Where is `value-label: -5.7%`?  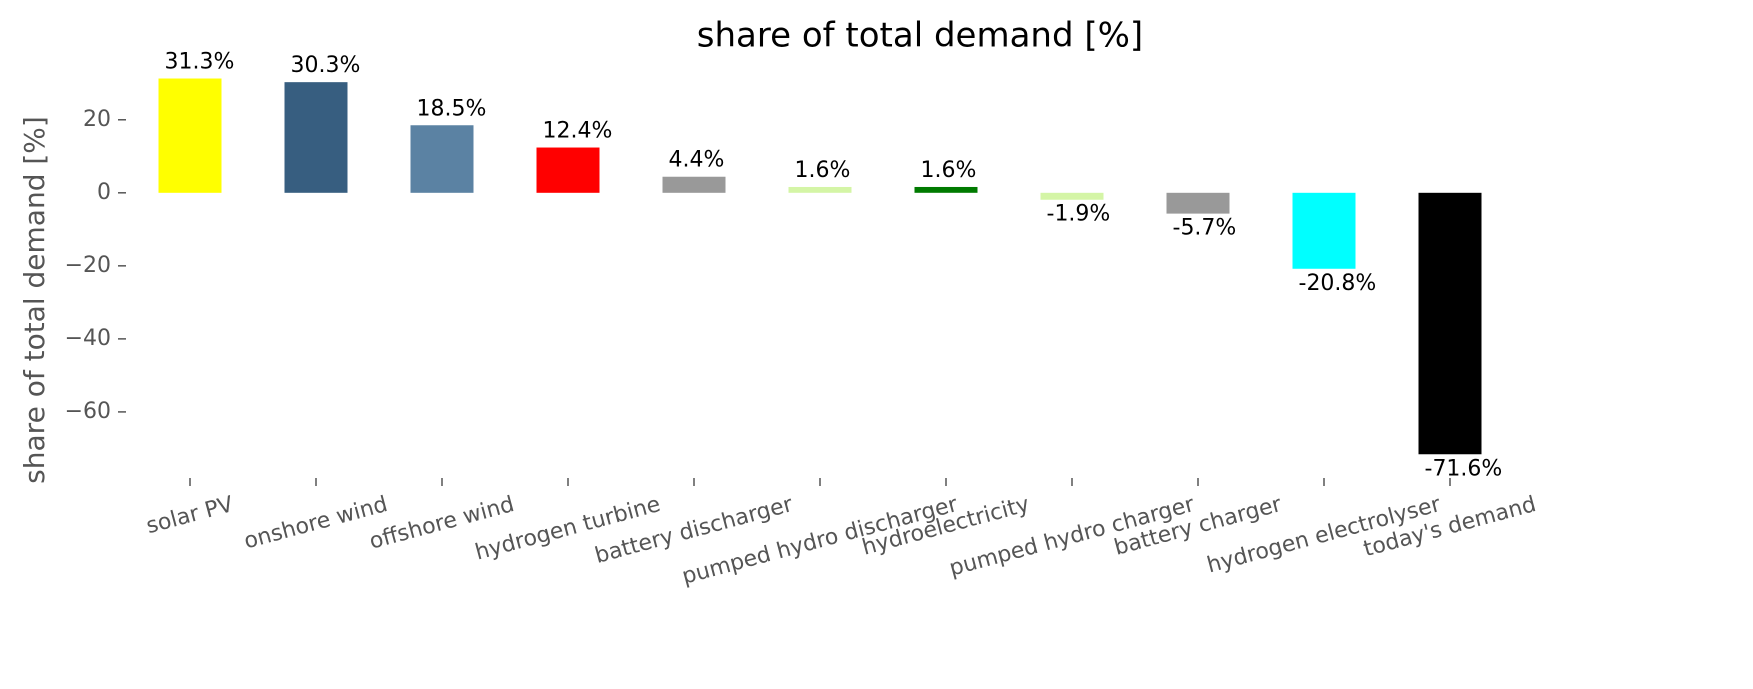 value-label: -5.7% is located at coordinates (1205, 228).